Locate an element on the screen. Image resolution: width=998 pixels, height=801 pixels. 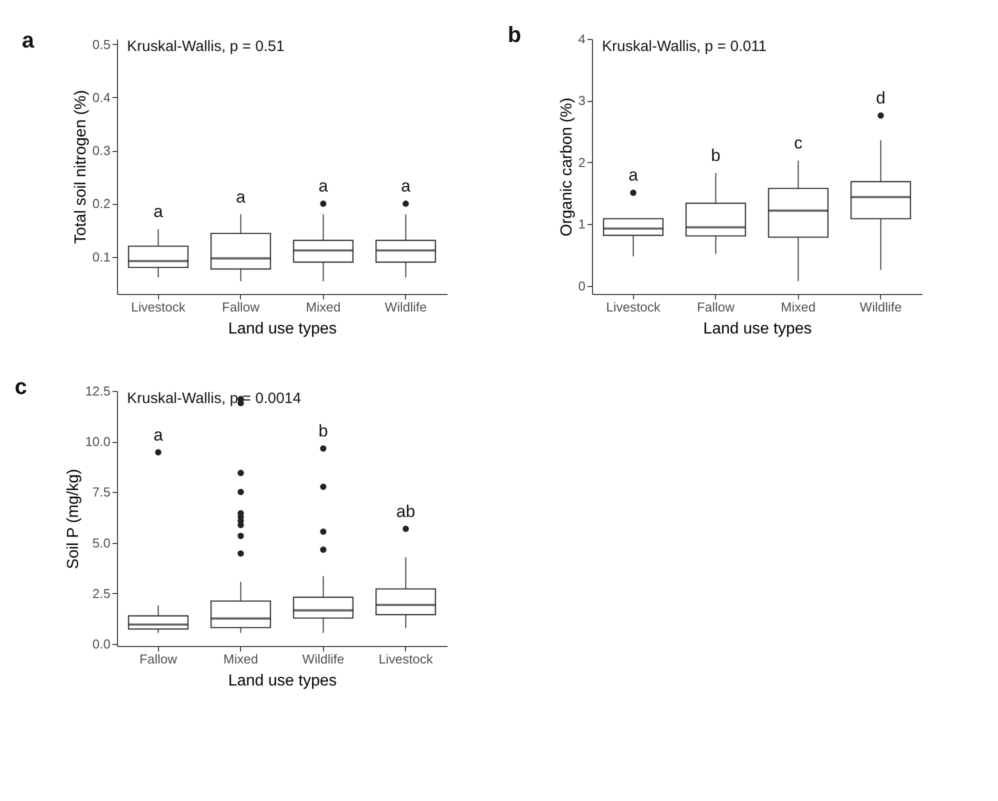
y-tick-label: 5.0 is located at coordinates (101, 542).